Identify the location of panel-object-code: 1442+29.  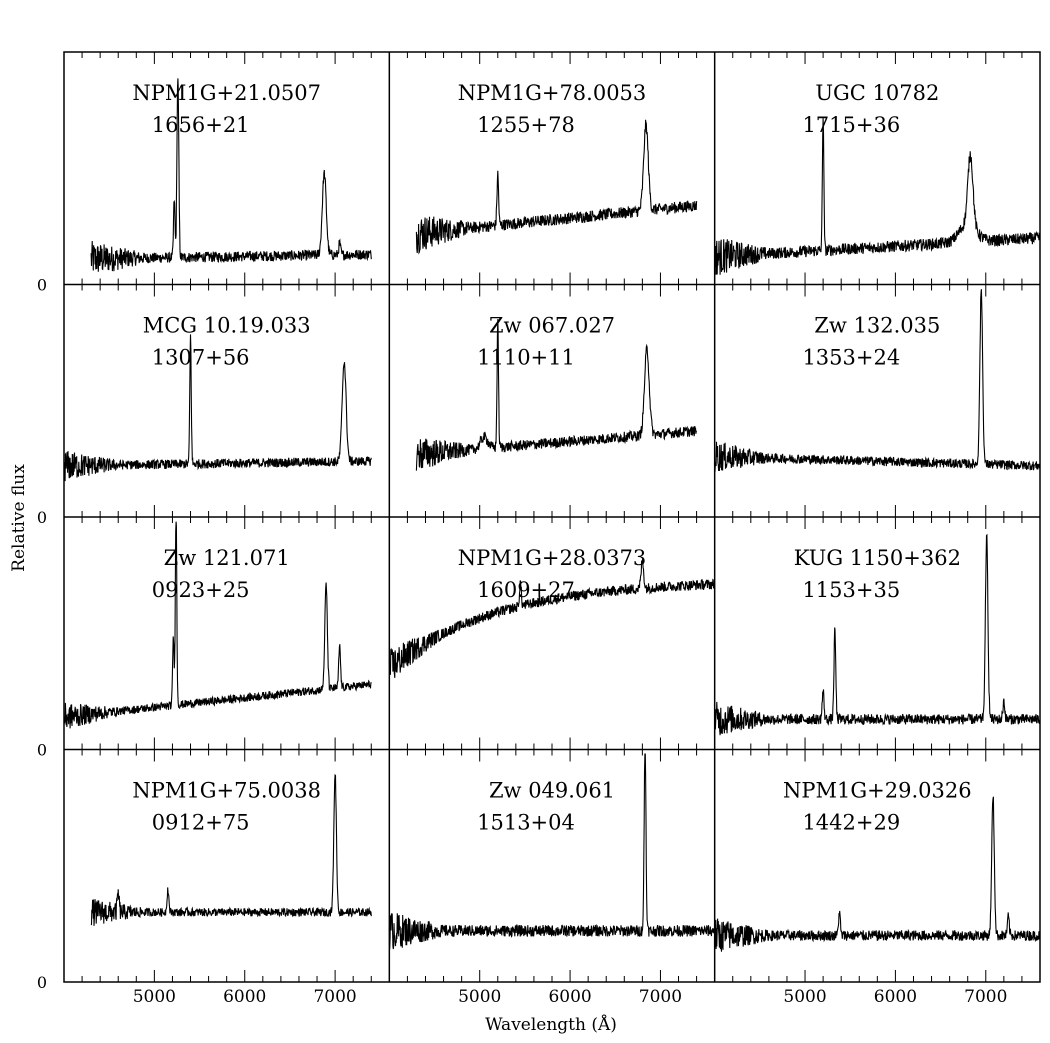
(851, 823).